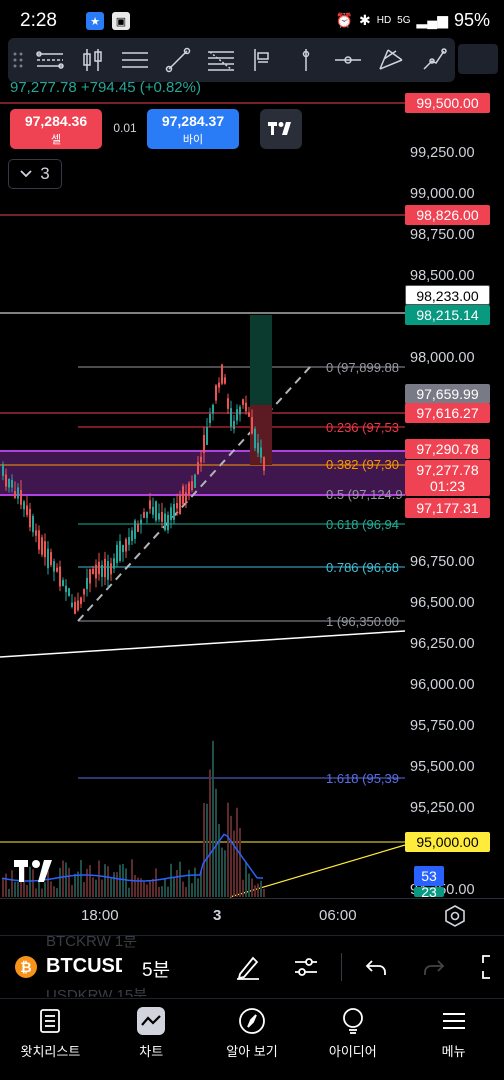 Image resolution: width=504 pixels, height=1080 pixels. I want to click on nav-explore: 알아 보기, so click(252, 1039).